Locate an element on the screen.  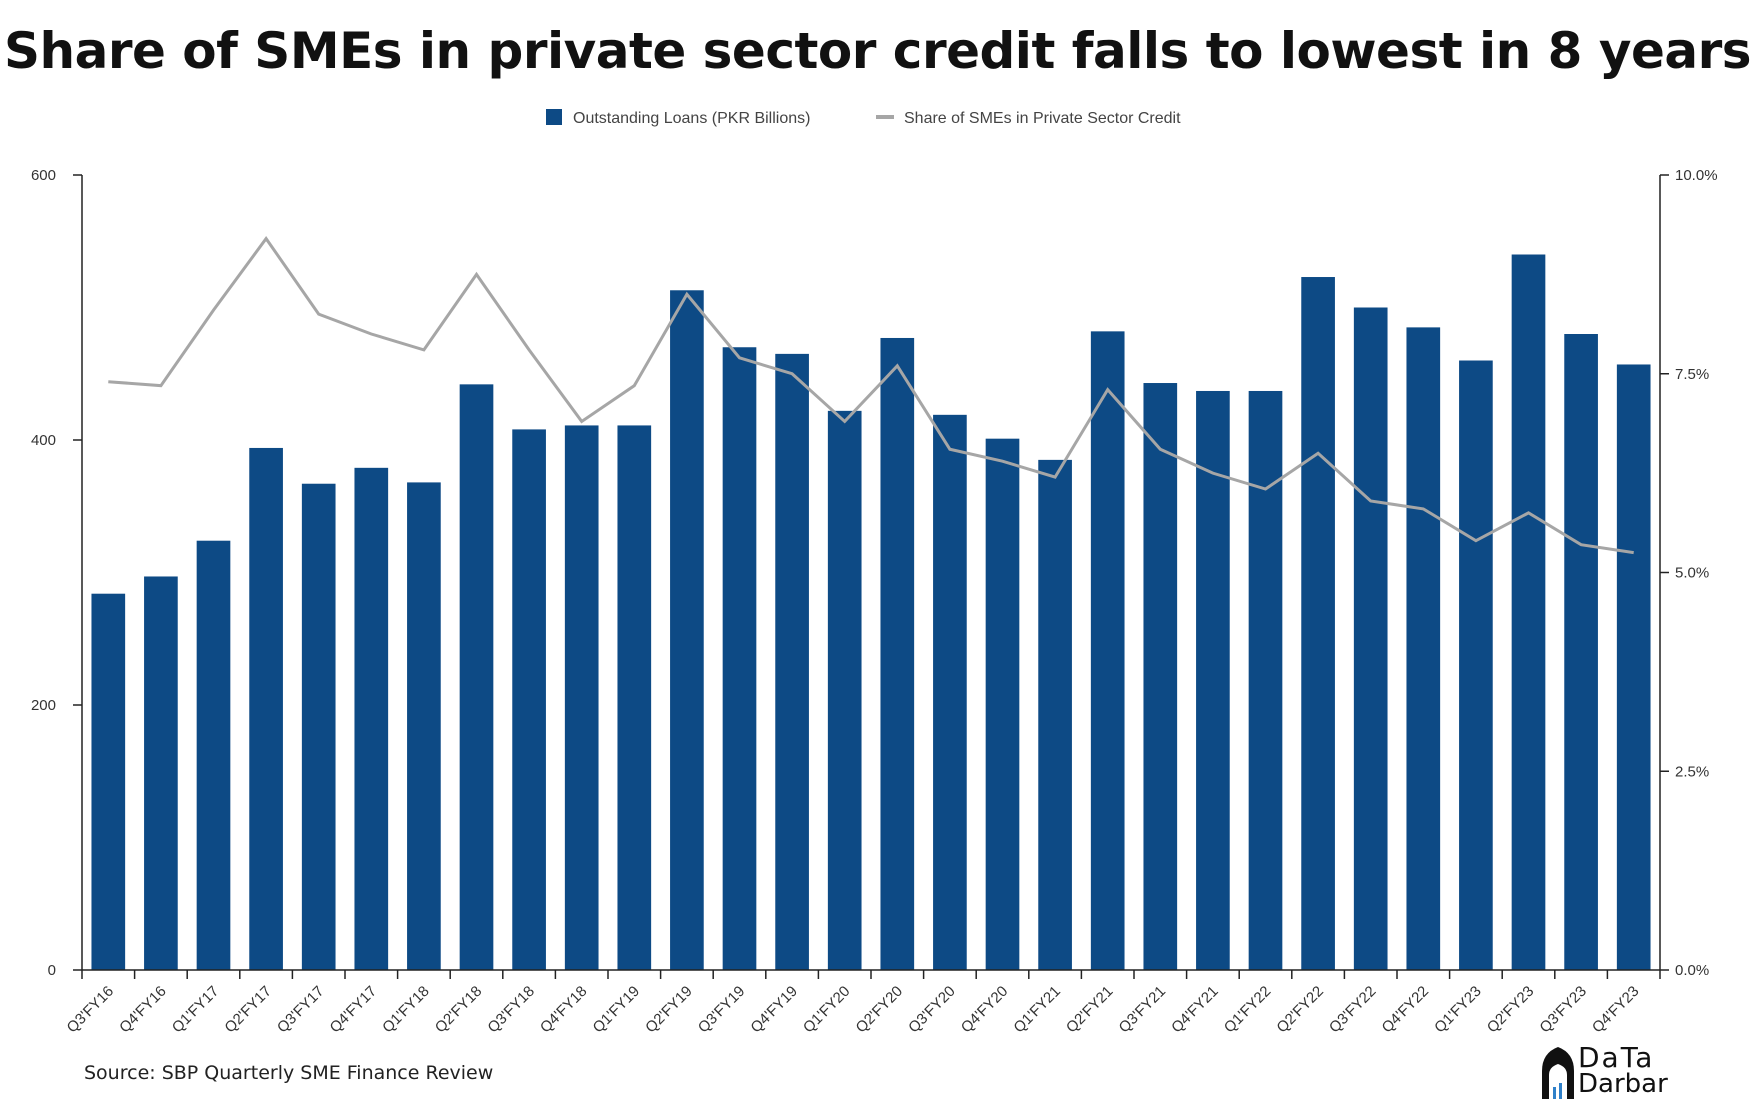
x-tick-label: Q4'FY23 is located at coordinates (1616, 1010).